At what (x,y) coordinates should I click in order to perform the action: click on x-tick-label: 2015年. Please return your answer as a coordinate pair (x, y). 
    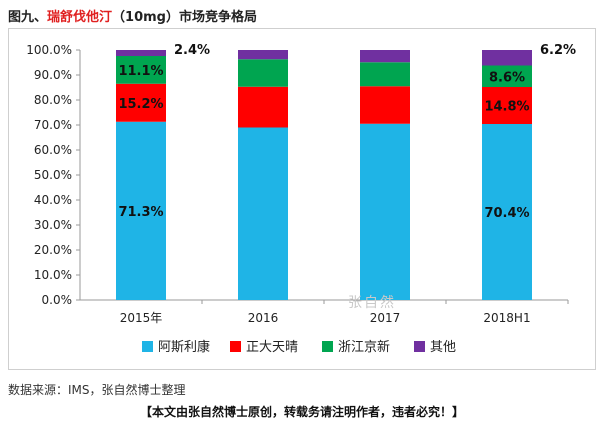
    Looking at the image, I should click on (141, 318).